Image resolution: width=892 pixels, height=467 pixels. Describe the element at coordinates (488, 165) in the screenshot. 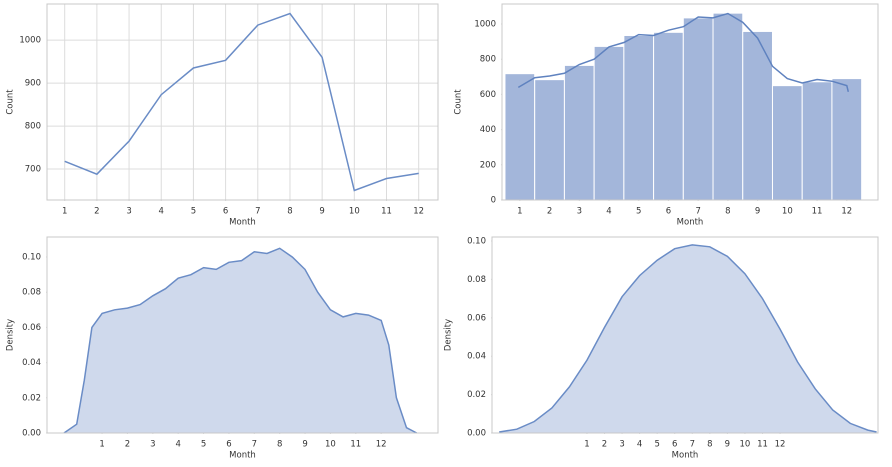

I see `y-tick-label: 200` at that location.